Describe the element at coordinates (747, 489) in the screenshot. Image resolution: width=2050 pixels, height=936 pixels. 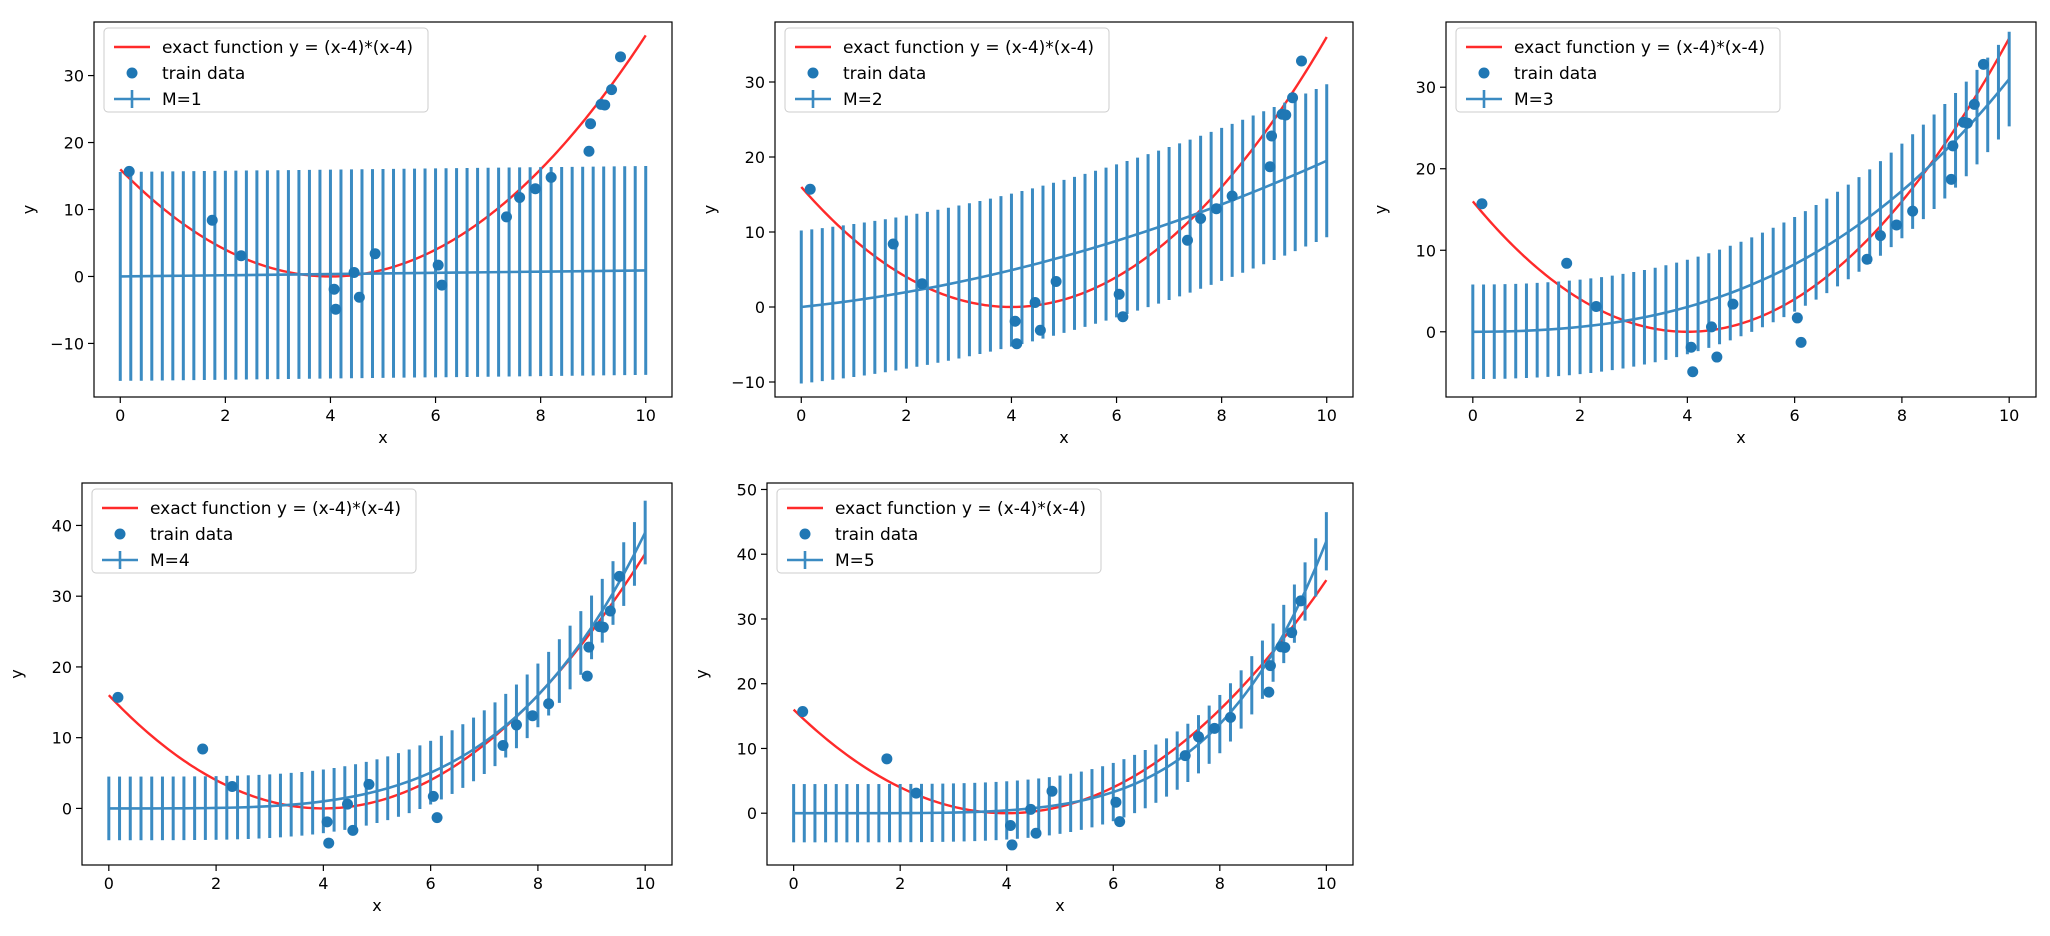
I see `y-tick-label: 50` at that location.